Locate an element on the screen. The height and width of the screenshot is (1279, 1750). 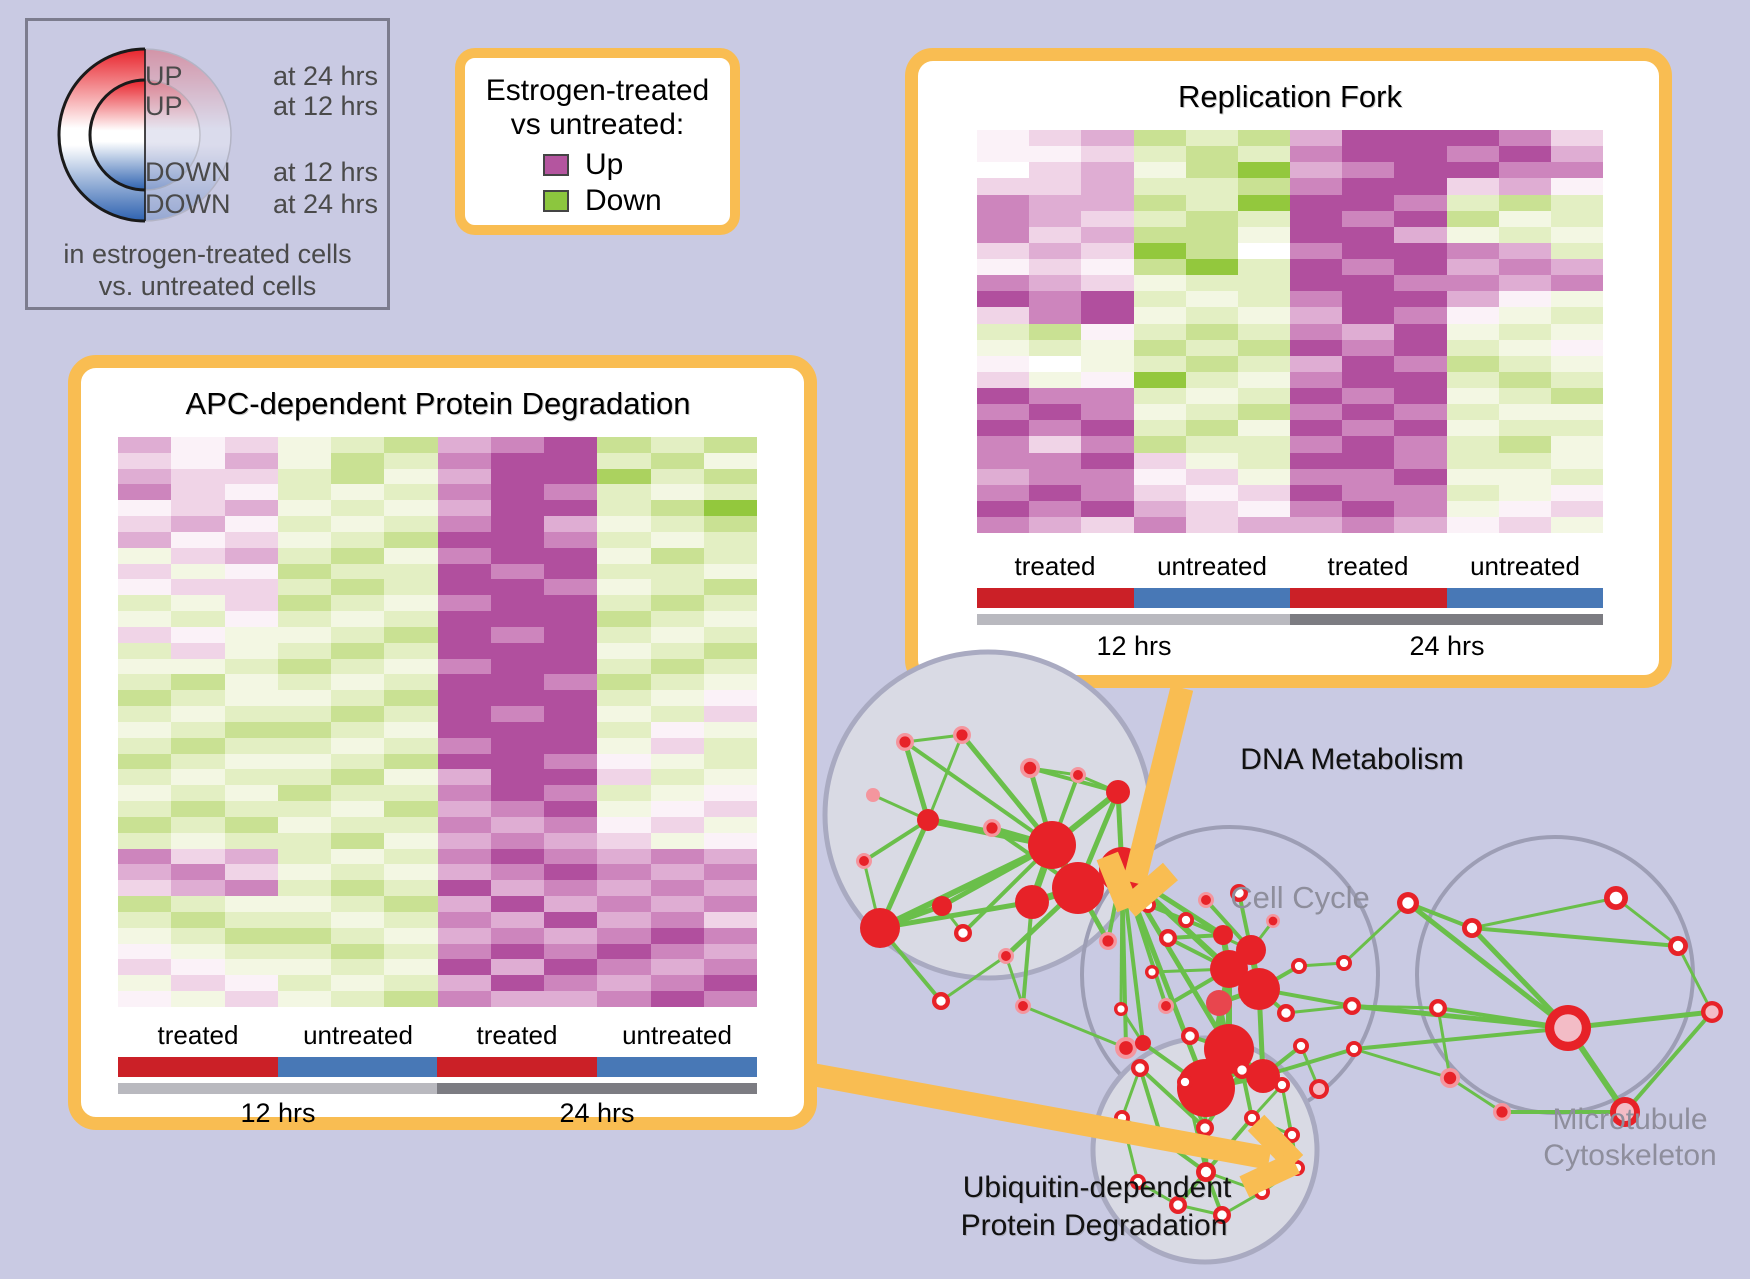
cluster-cell-cycle is located at coordinates (1230, 975).